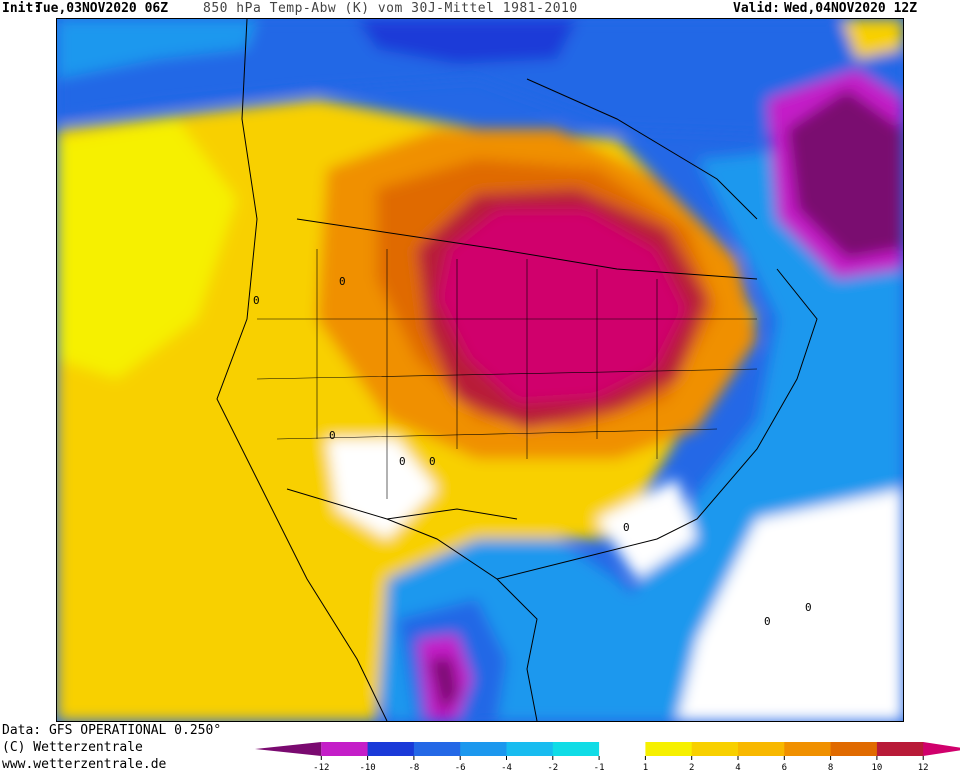  I want to click on cold-region-northwest, so click(157, 49).